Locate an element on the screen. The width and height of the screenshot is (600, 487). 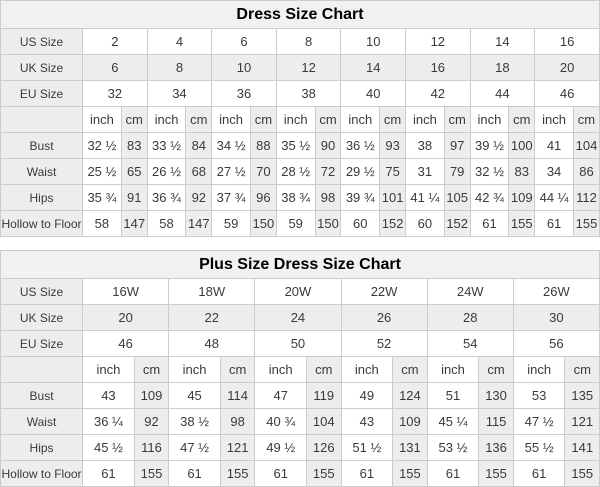
measure-inch-value: 34 ½ is located at coordinates (231, 145).